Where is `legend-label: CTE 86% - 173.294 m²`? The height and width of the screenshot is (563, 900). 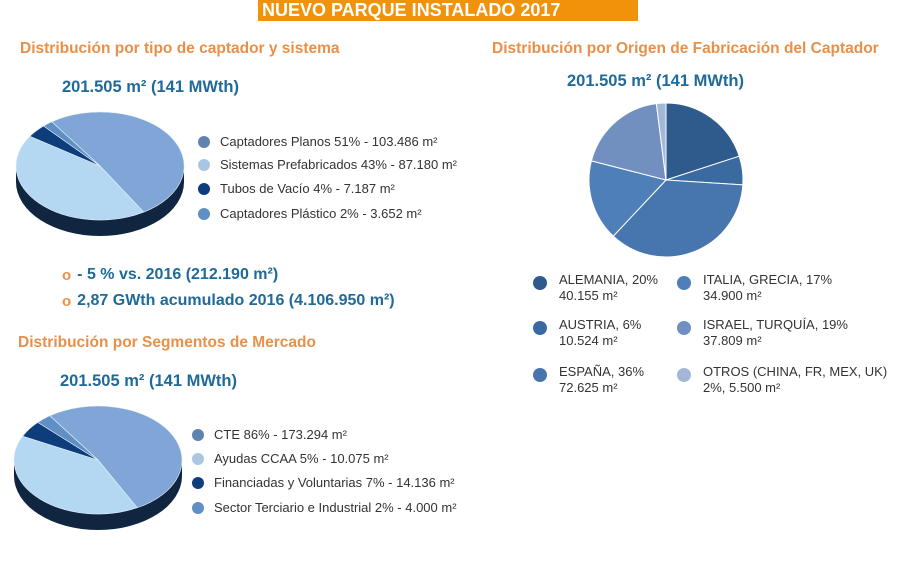
legend-label: CTE 86% - 173.294 m² is located at coordinates (280, 434).